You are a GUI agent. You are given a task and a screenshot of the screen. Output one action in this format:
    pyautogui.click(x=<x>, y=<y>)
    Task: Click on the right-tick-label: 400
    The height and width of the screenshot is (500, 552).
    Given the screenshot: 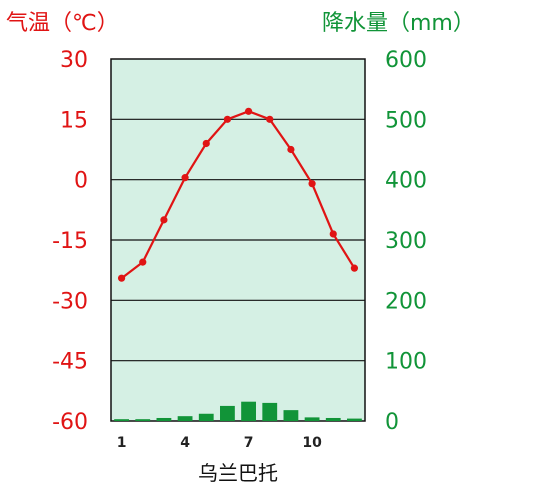 What is the action you would take?
    pyautogui.click(x=406, y=181)
    